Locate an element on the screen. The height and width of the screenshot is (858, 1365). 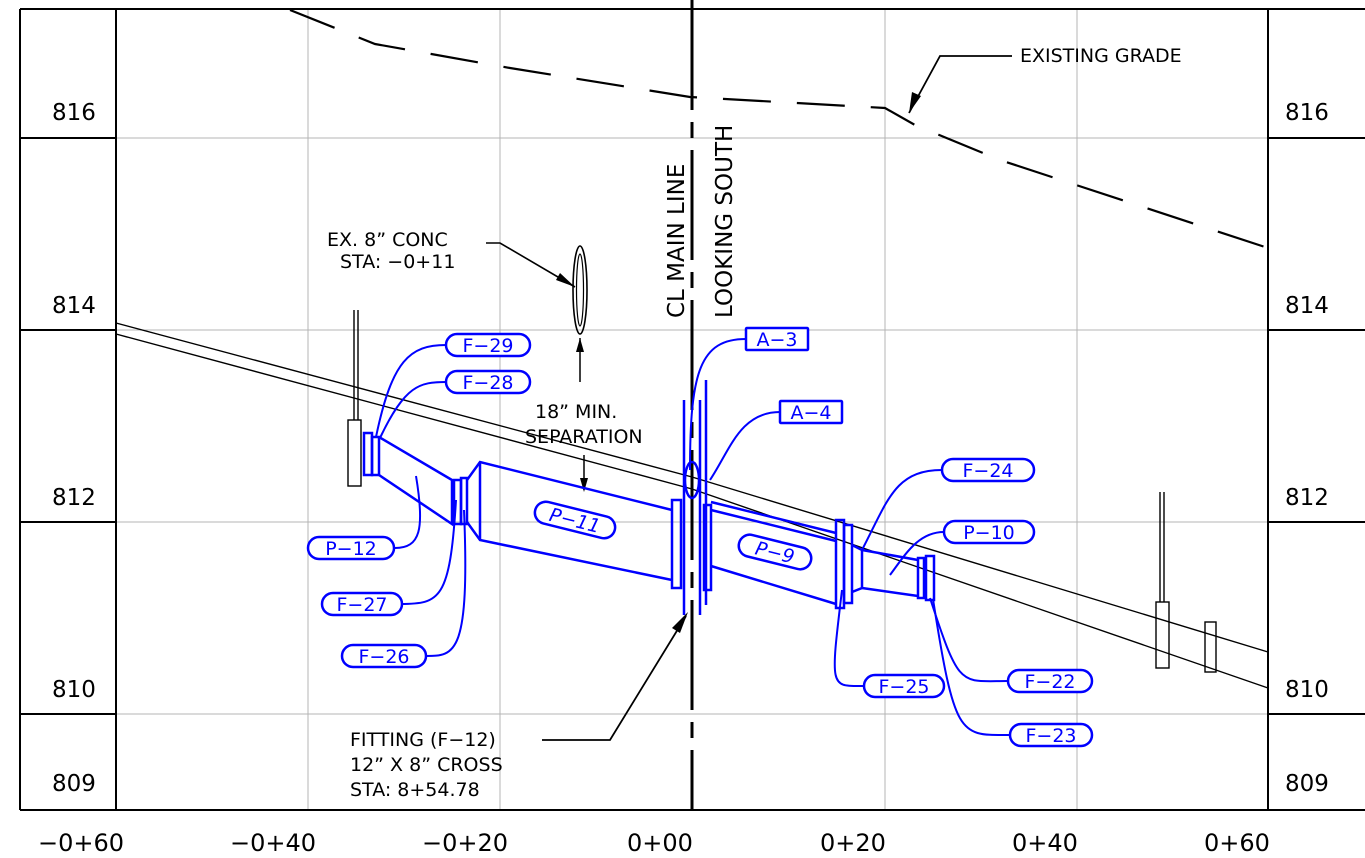
elevation-label-right-810: 810 is located at coordinates (1307, 690).